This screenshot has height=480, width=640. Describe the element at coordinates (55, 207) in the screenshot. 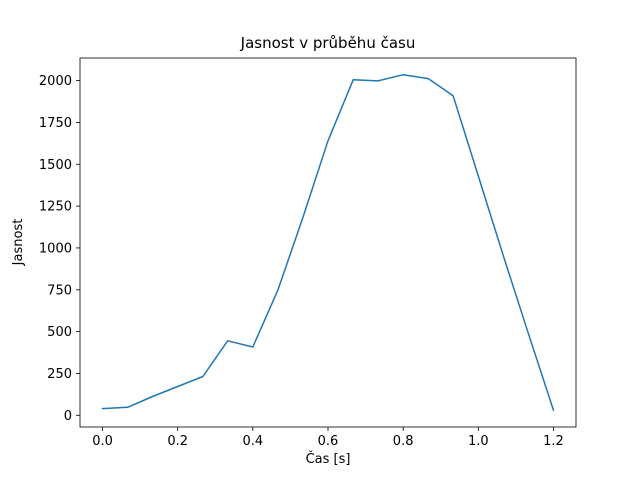

I see `y-tick-label: 1250` at that location.